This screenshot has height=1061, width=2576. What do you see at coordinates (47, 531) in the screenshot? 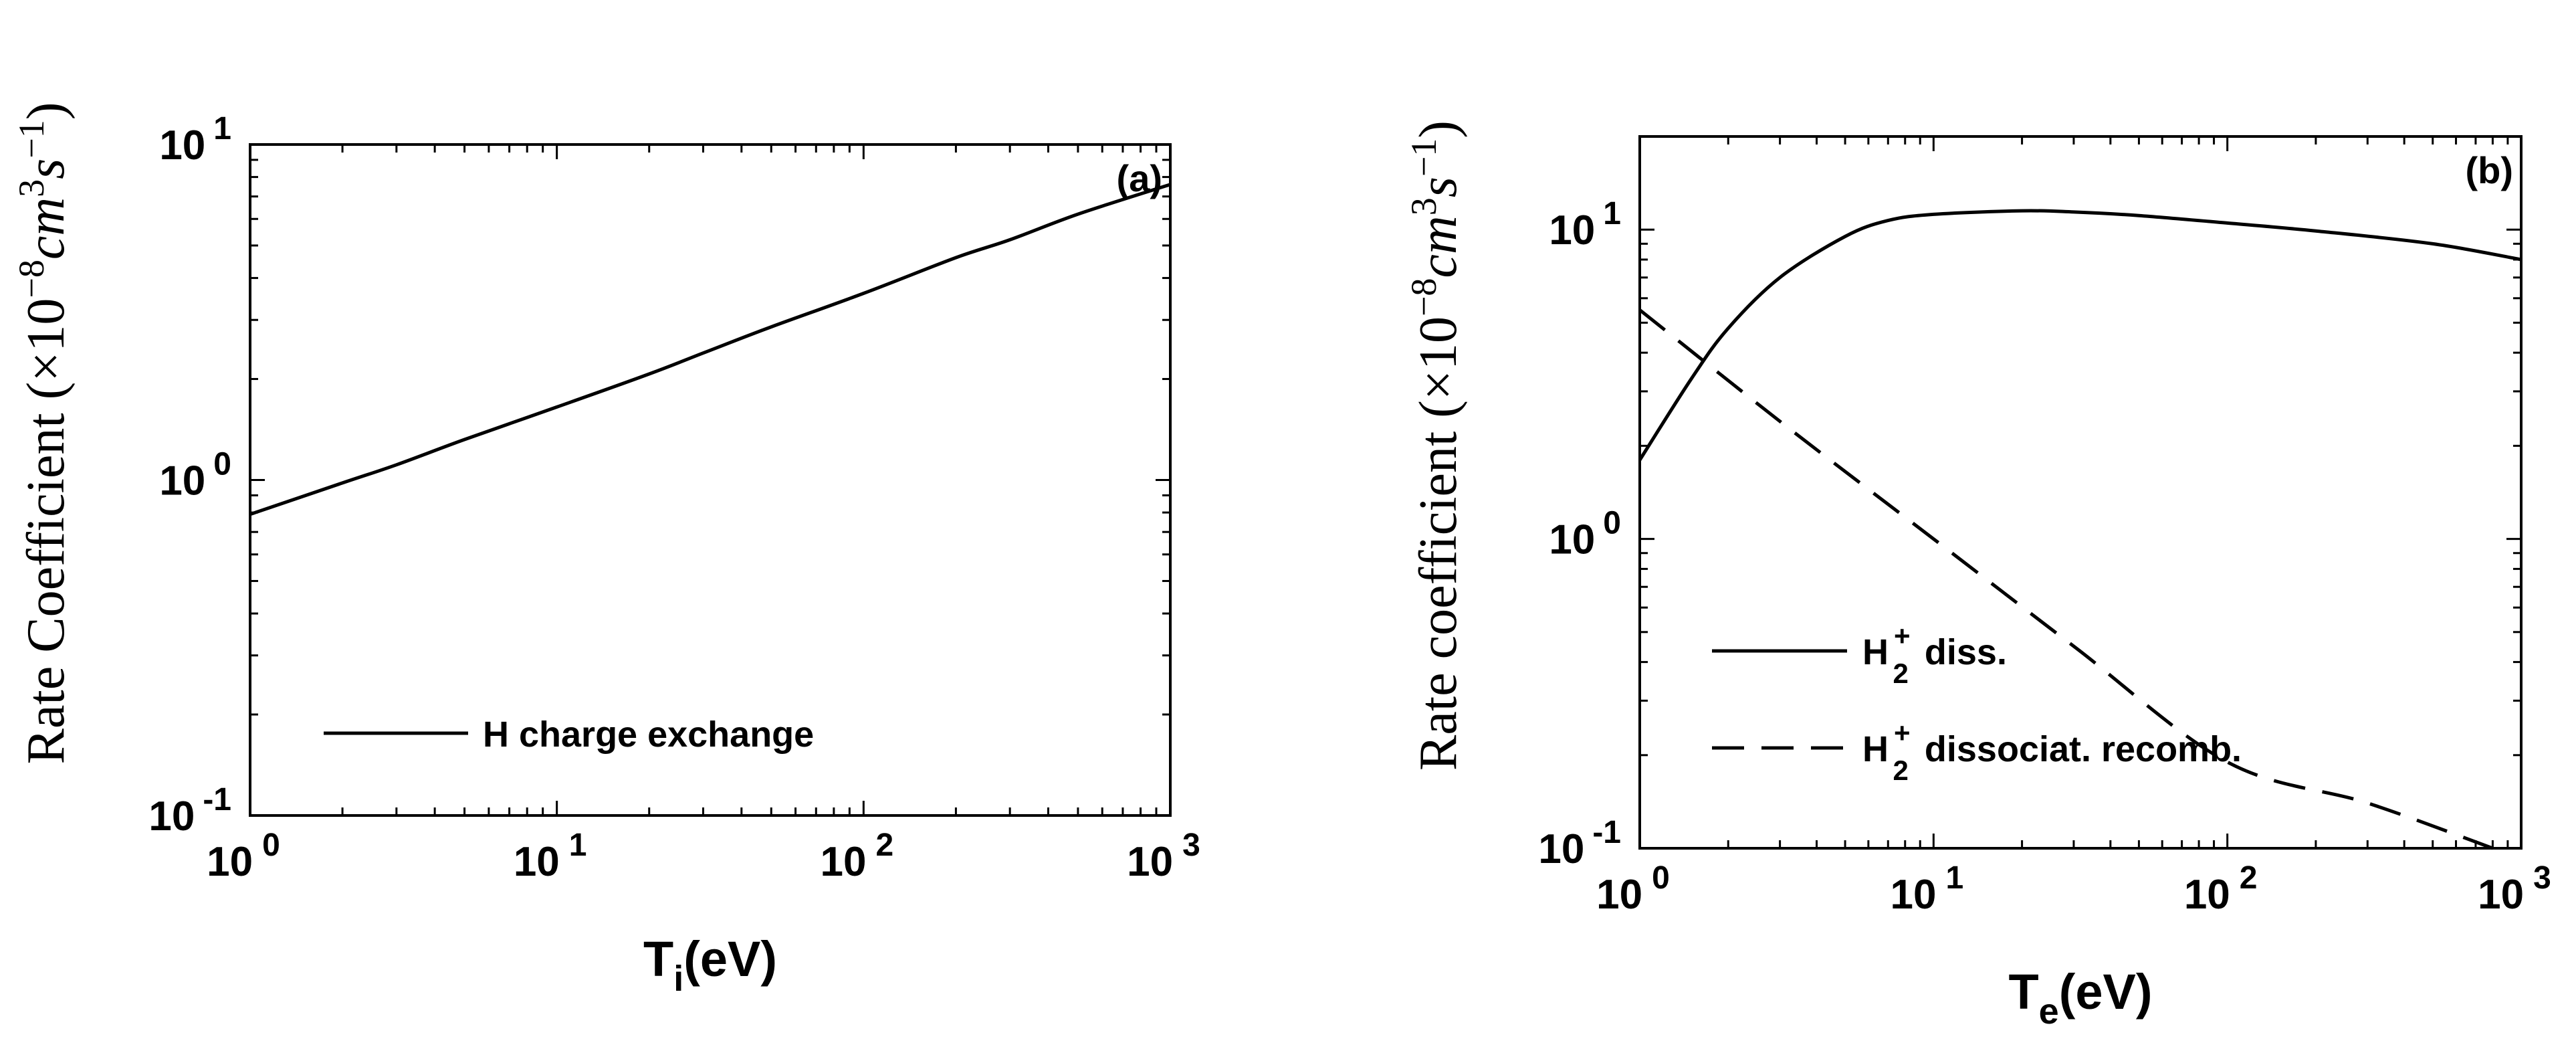
I see `y-axis-label-text-a: Rate Coefficient (×10` at bounding box center [47, 531].